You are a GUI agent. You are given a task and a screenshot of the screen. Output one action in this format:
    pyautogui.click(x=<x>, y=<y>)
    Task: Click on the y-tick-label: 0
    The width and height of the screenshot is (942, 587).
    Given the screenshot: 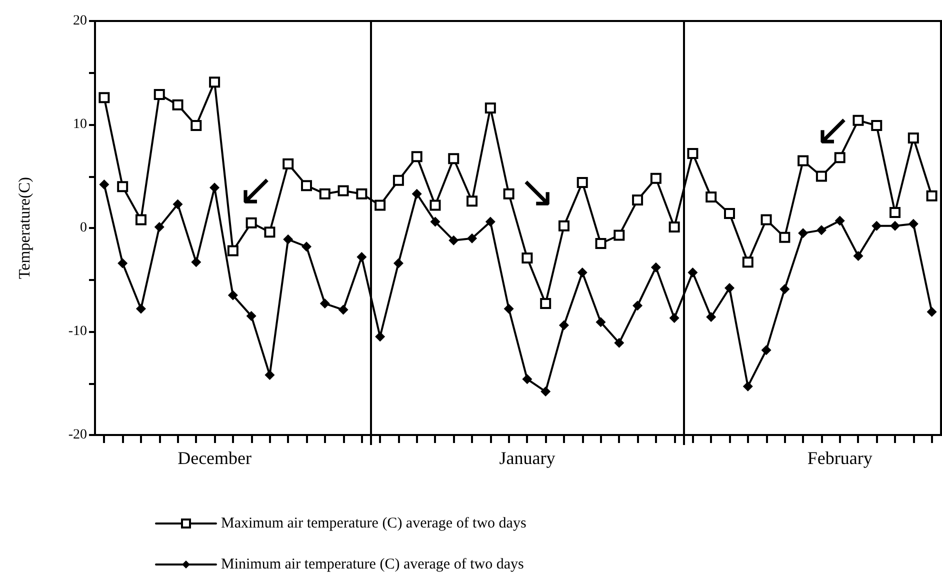 What is the action you would take?
    pyautogui.click(x=83, y=228)
    